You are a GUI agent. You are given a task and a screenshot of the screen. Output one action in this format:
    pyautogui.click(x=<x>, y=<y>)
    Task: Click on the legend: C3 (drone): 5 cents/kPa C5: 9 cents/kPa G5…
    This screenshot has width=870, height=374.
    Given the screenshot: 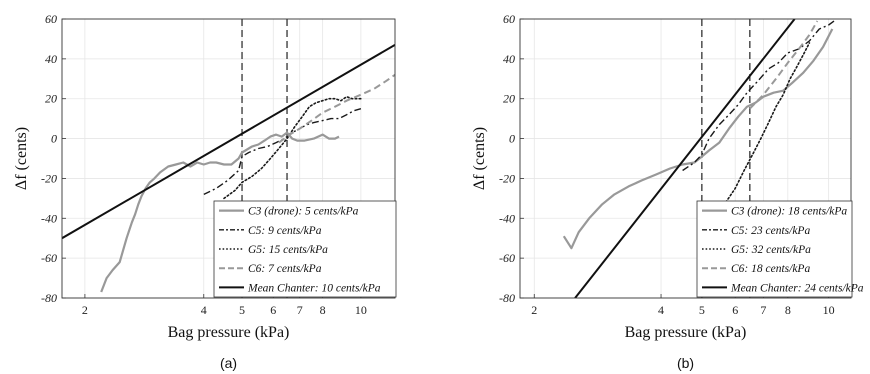 What is the action you would take?
    pyautogui.click(x=305, y=249)
    